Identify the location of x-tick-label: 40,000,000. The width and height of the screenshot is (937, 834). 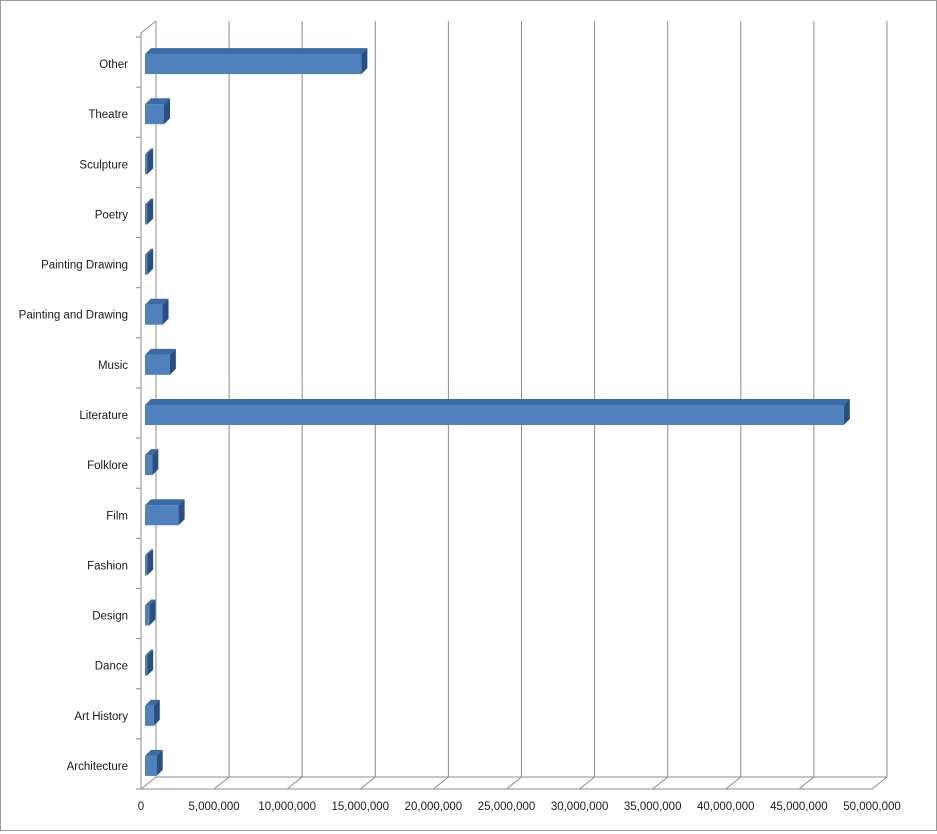
(726, 807).